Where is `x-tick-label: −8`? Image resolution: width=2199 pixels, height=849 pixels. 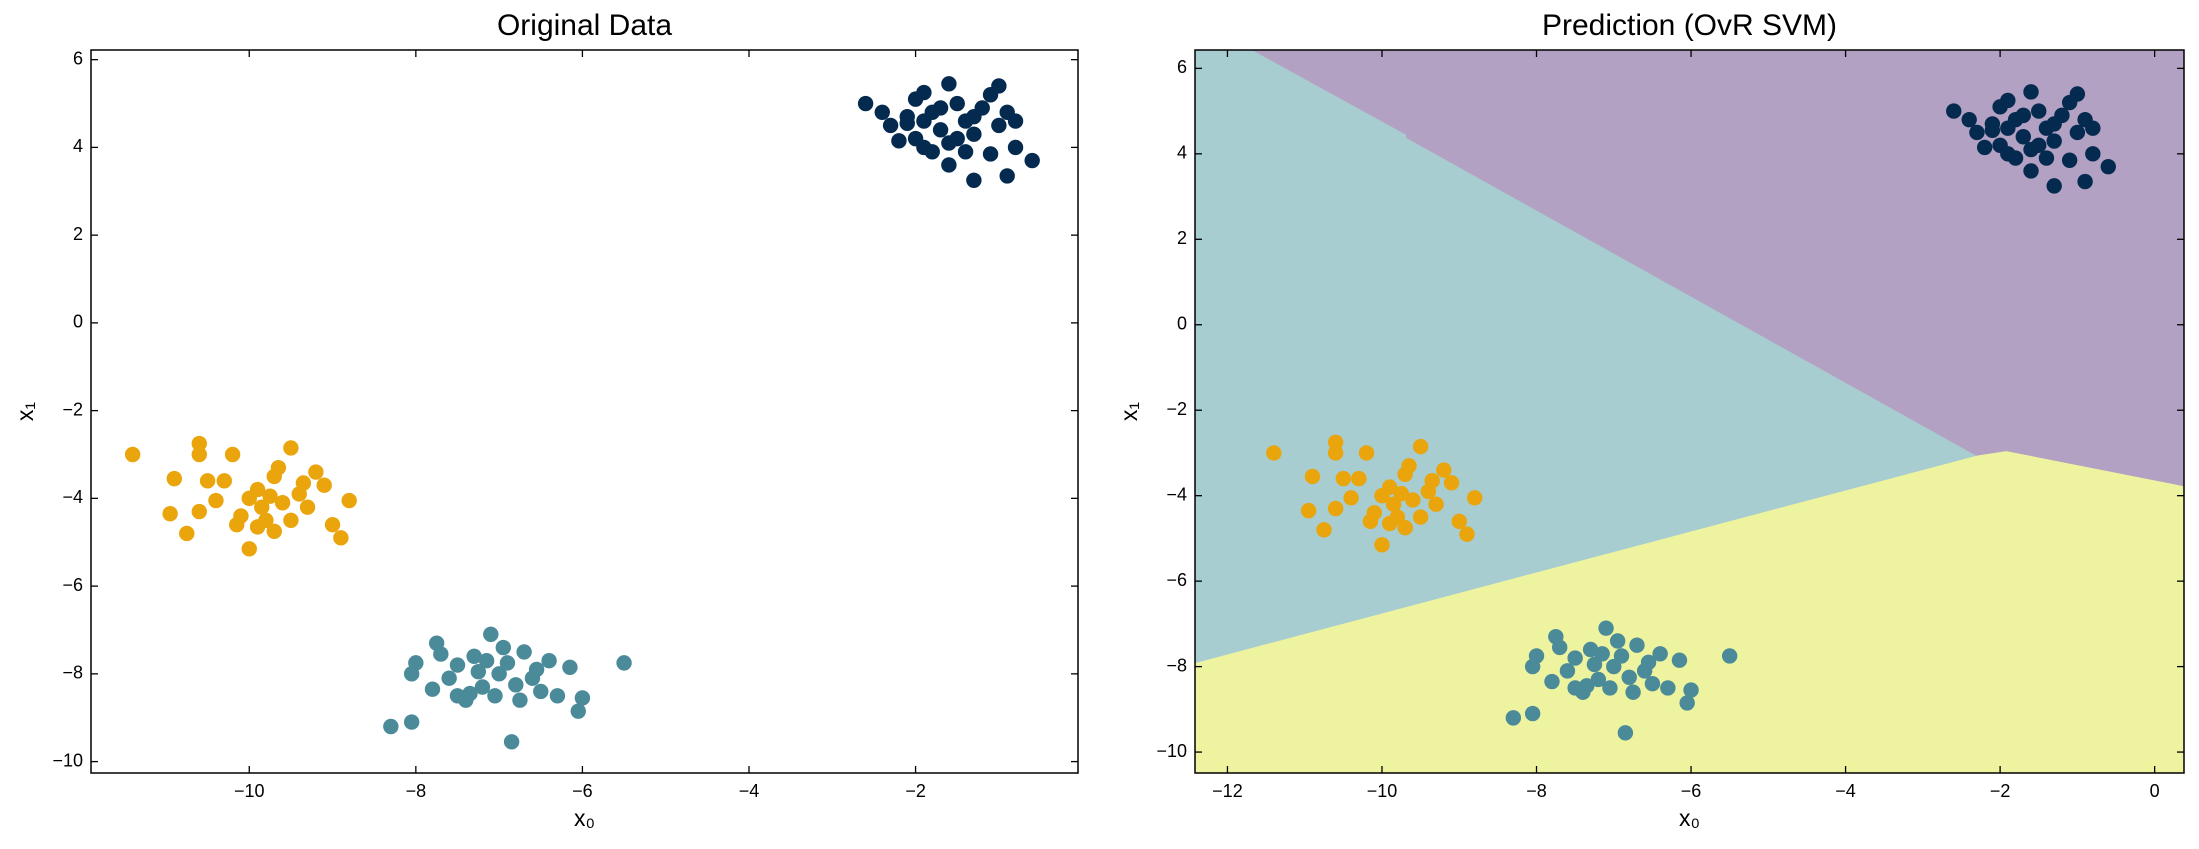
x-tick-label: −8 is located at coordinates (416, 791).